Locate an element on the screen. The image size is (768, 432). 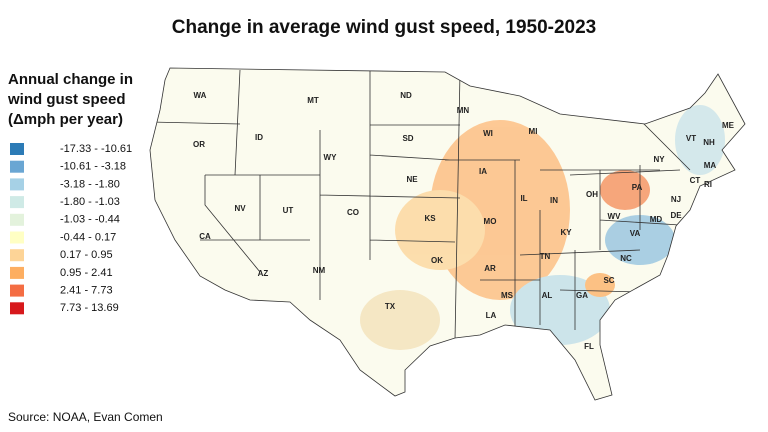
state-label: WA is located at coordinates (200, 95).